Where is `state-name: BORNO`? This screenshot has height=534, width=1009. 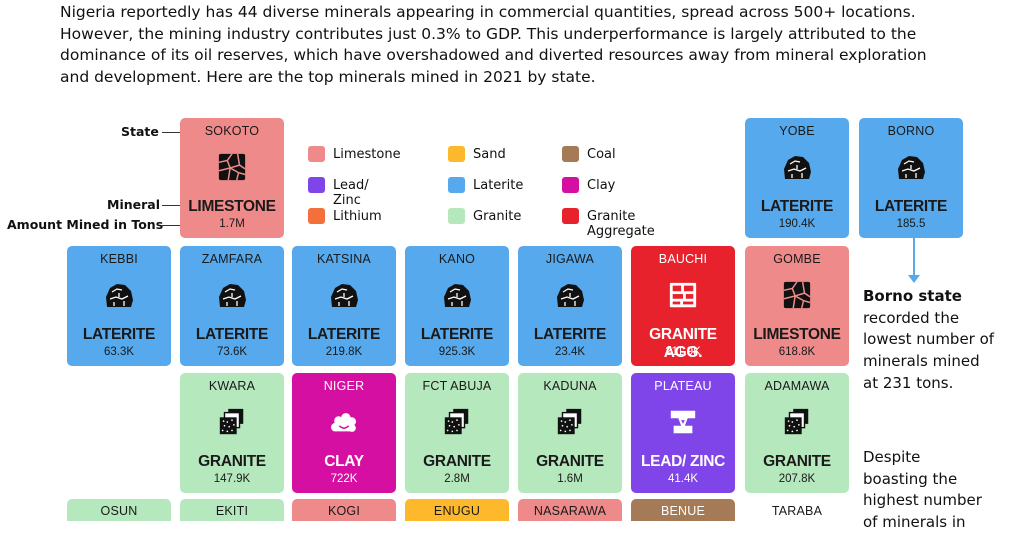
state-name: BORNO is located at coordinates (911, 131).